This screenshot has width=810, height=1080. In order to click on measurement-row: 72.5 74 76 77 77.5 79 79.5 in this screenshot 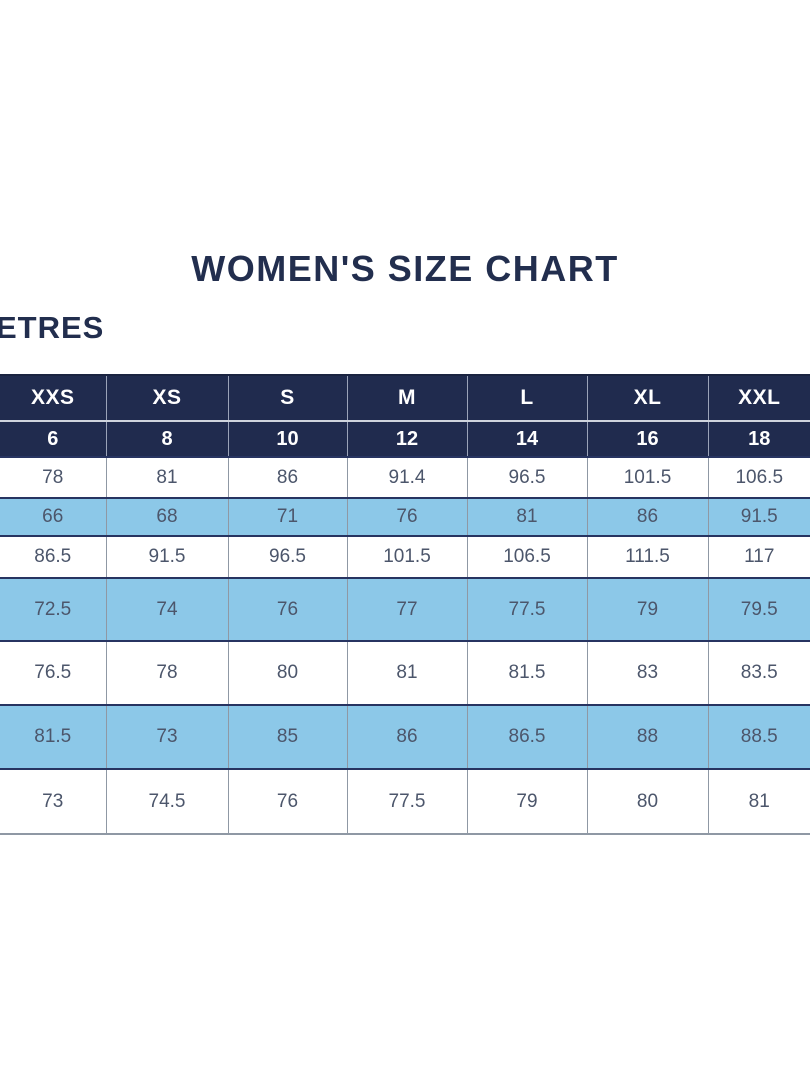, I will do `click(405, 609)`.